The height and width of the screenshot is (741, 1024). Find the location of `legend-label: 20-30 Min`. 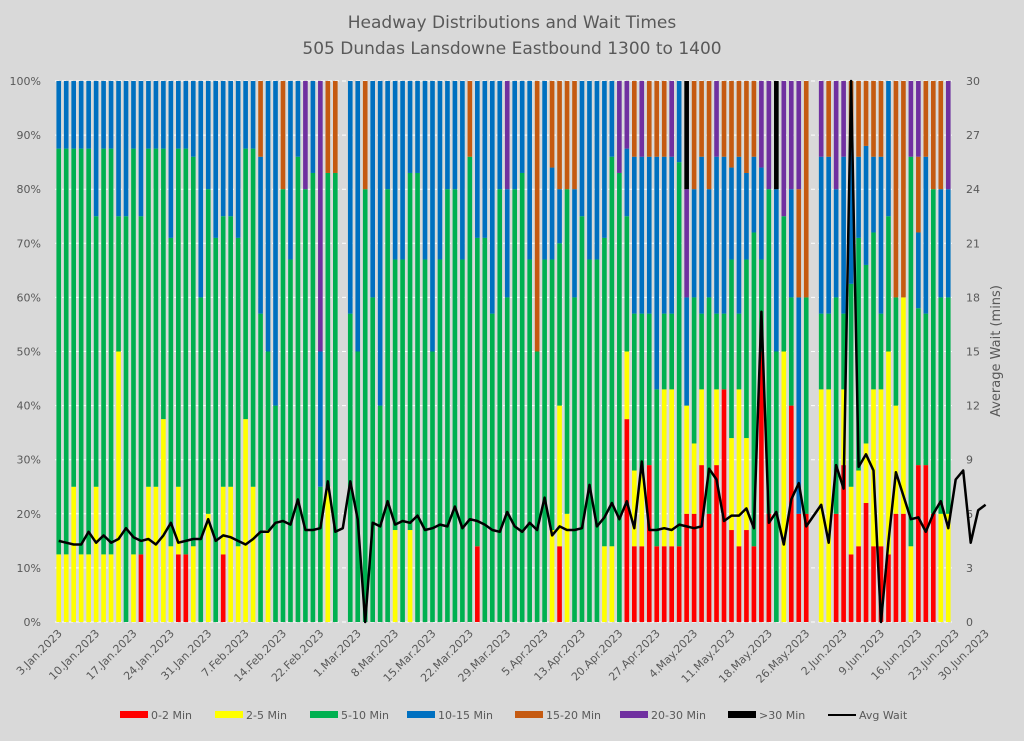

legend-label: 20-30 Min is located at coordinates (678, 715).